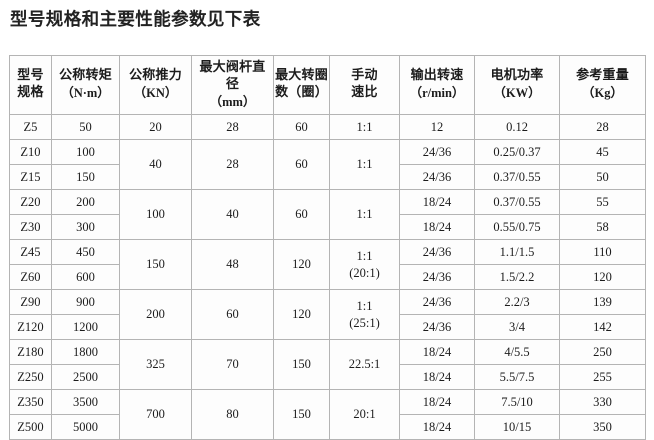  Describe the element at coordinates (437, 127) in the screenshot. I see `cell-speed: 12` at that location.